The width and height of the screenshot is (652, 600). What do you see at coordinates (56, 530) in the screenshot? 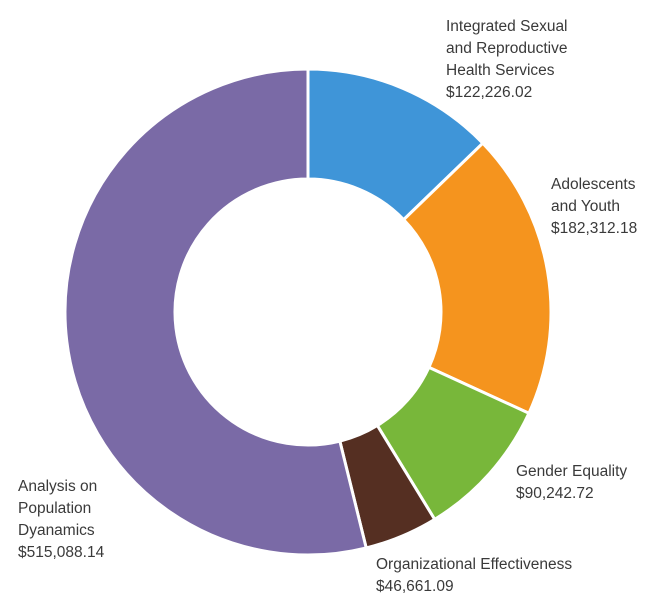
I see `label-line: Dyanamics` at bounding box center [56, 530].